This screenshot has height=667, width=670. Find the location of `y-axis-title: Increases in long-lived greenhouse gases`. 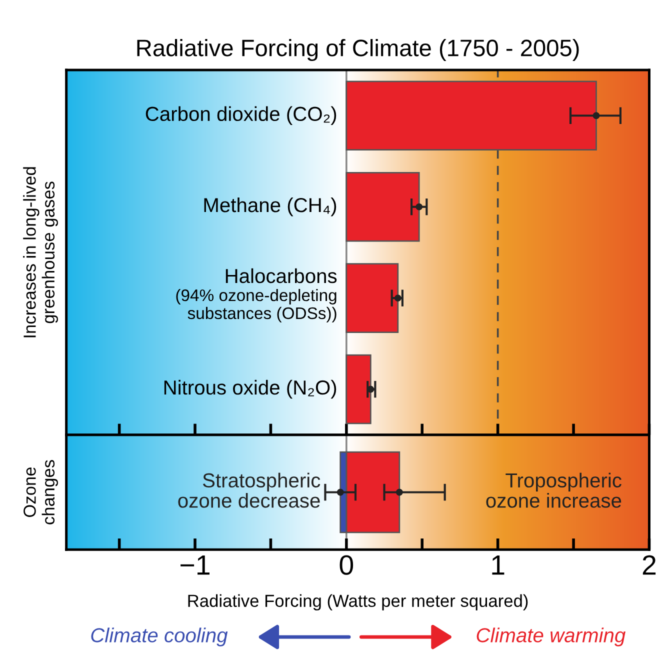

y-axis-title: Increases in long-lived greenhouse gases is located at coordinates (40, 252).